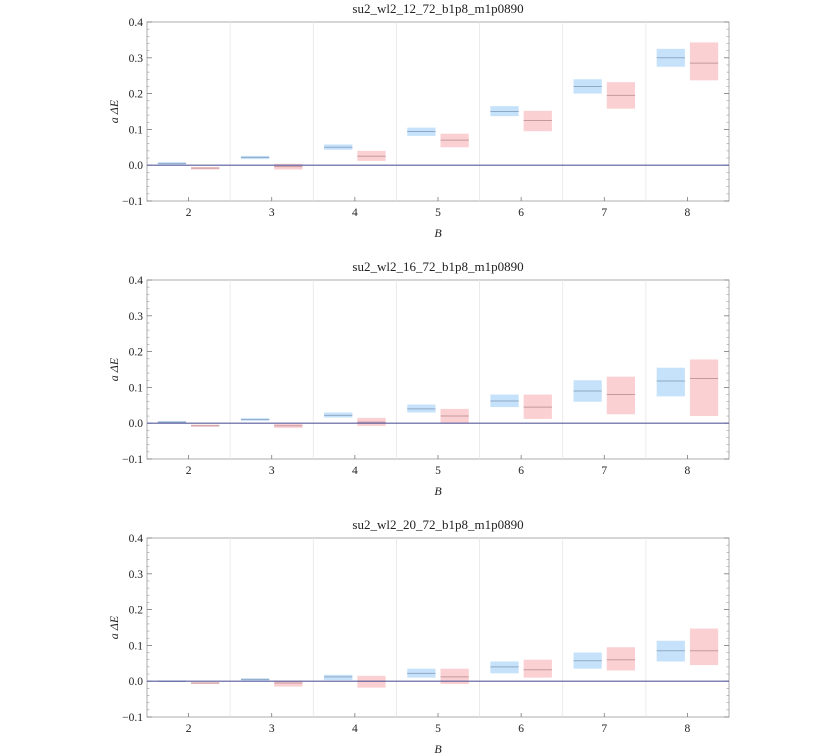  What do you see at coordinates (437, 8) in the screenshot?
I see `chart-title: su2_wl2_12_72_b1p8_m1p0890` at bounding box center [437, 8].